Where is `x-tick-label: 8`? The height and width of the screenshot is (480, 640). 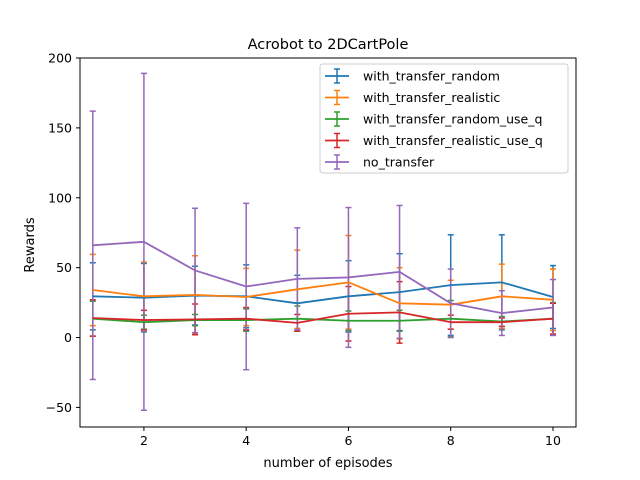
x-tick-label: 8 is located at coordinates (451, 440).